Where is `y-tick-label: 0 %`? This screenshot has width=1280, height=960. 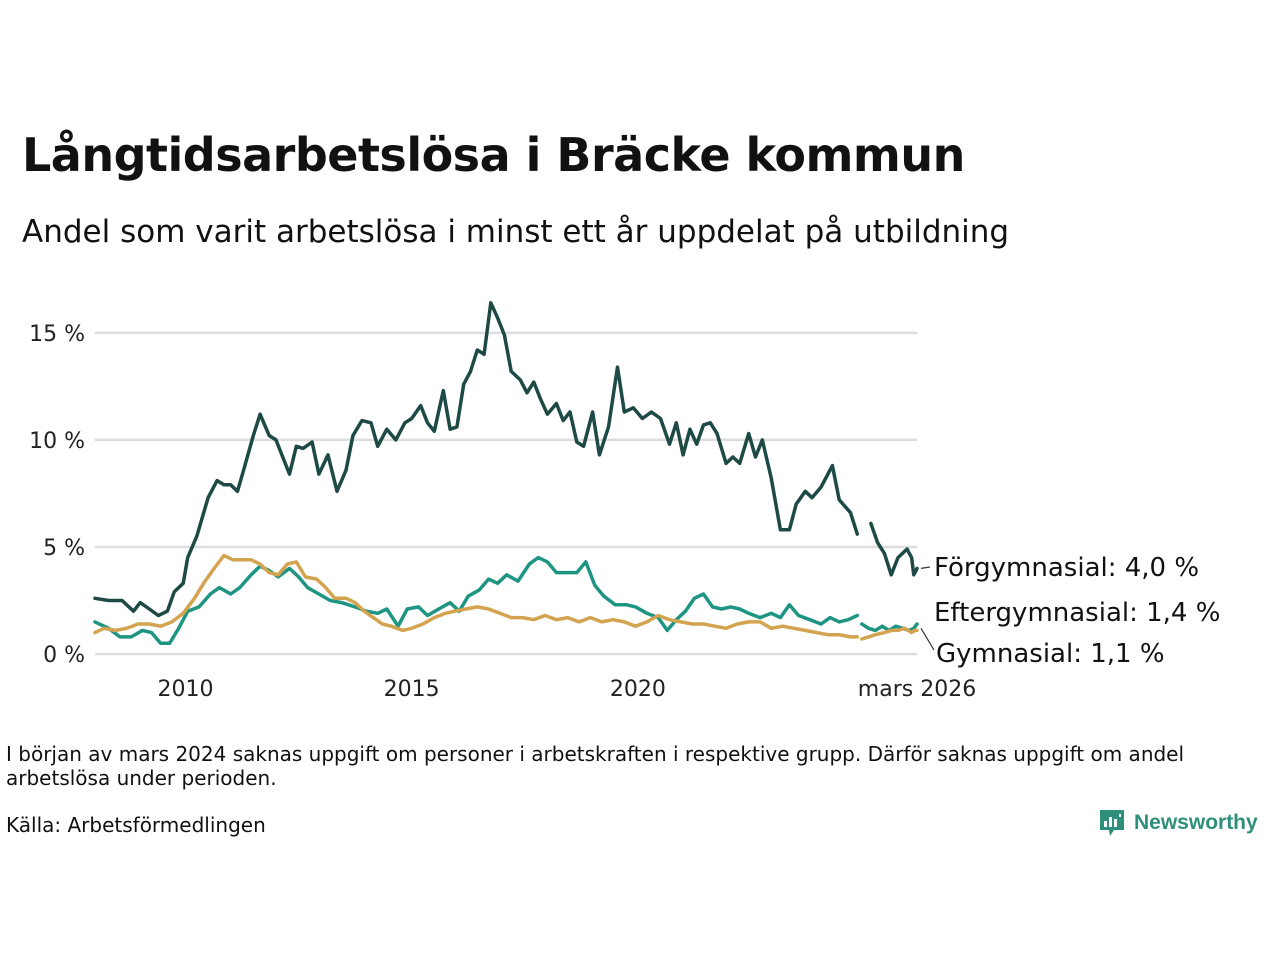 y-tick-label: 0 % is located at coordinates (64, 655).